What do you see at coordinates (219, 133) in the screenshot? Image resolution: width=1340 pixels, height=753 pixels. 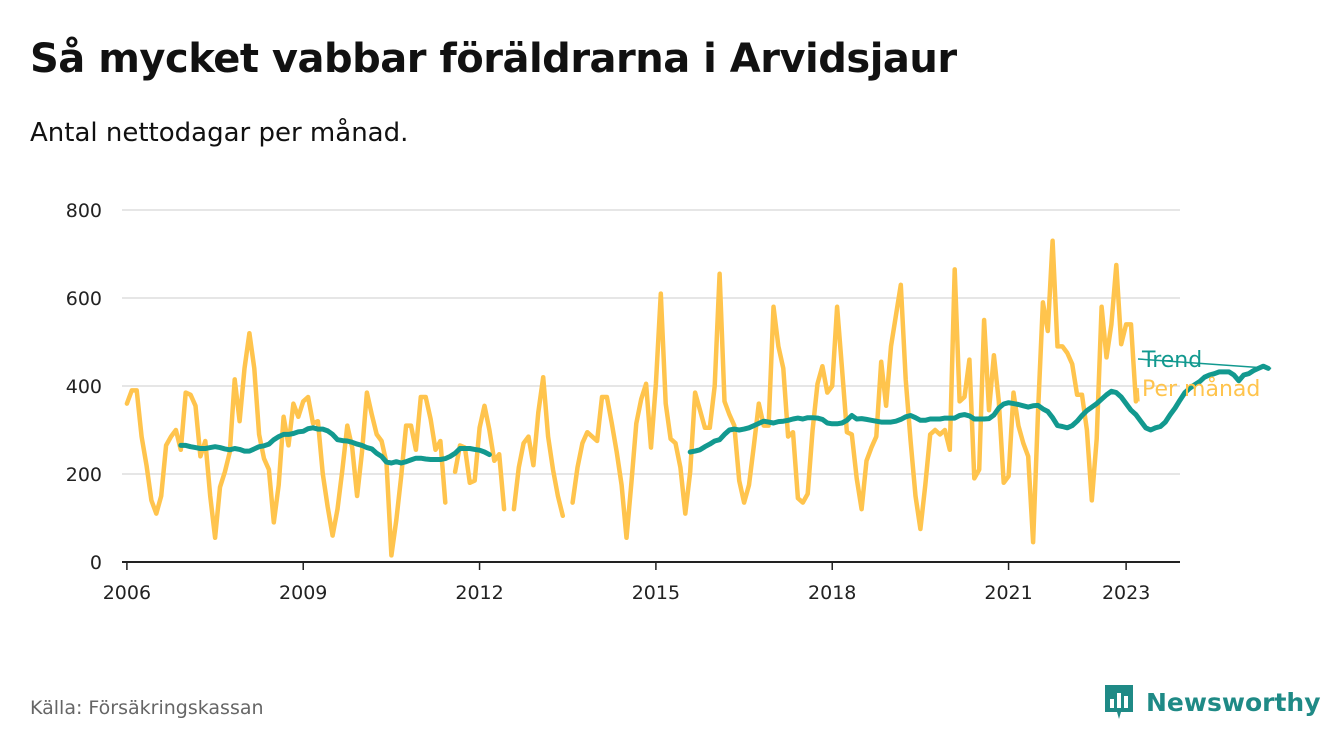 I see `chart-subtitle: Antal nettodagar per månad.` at bounding box center [219, 133].